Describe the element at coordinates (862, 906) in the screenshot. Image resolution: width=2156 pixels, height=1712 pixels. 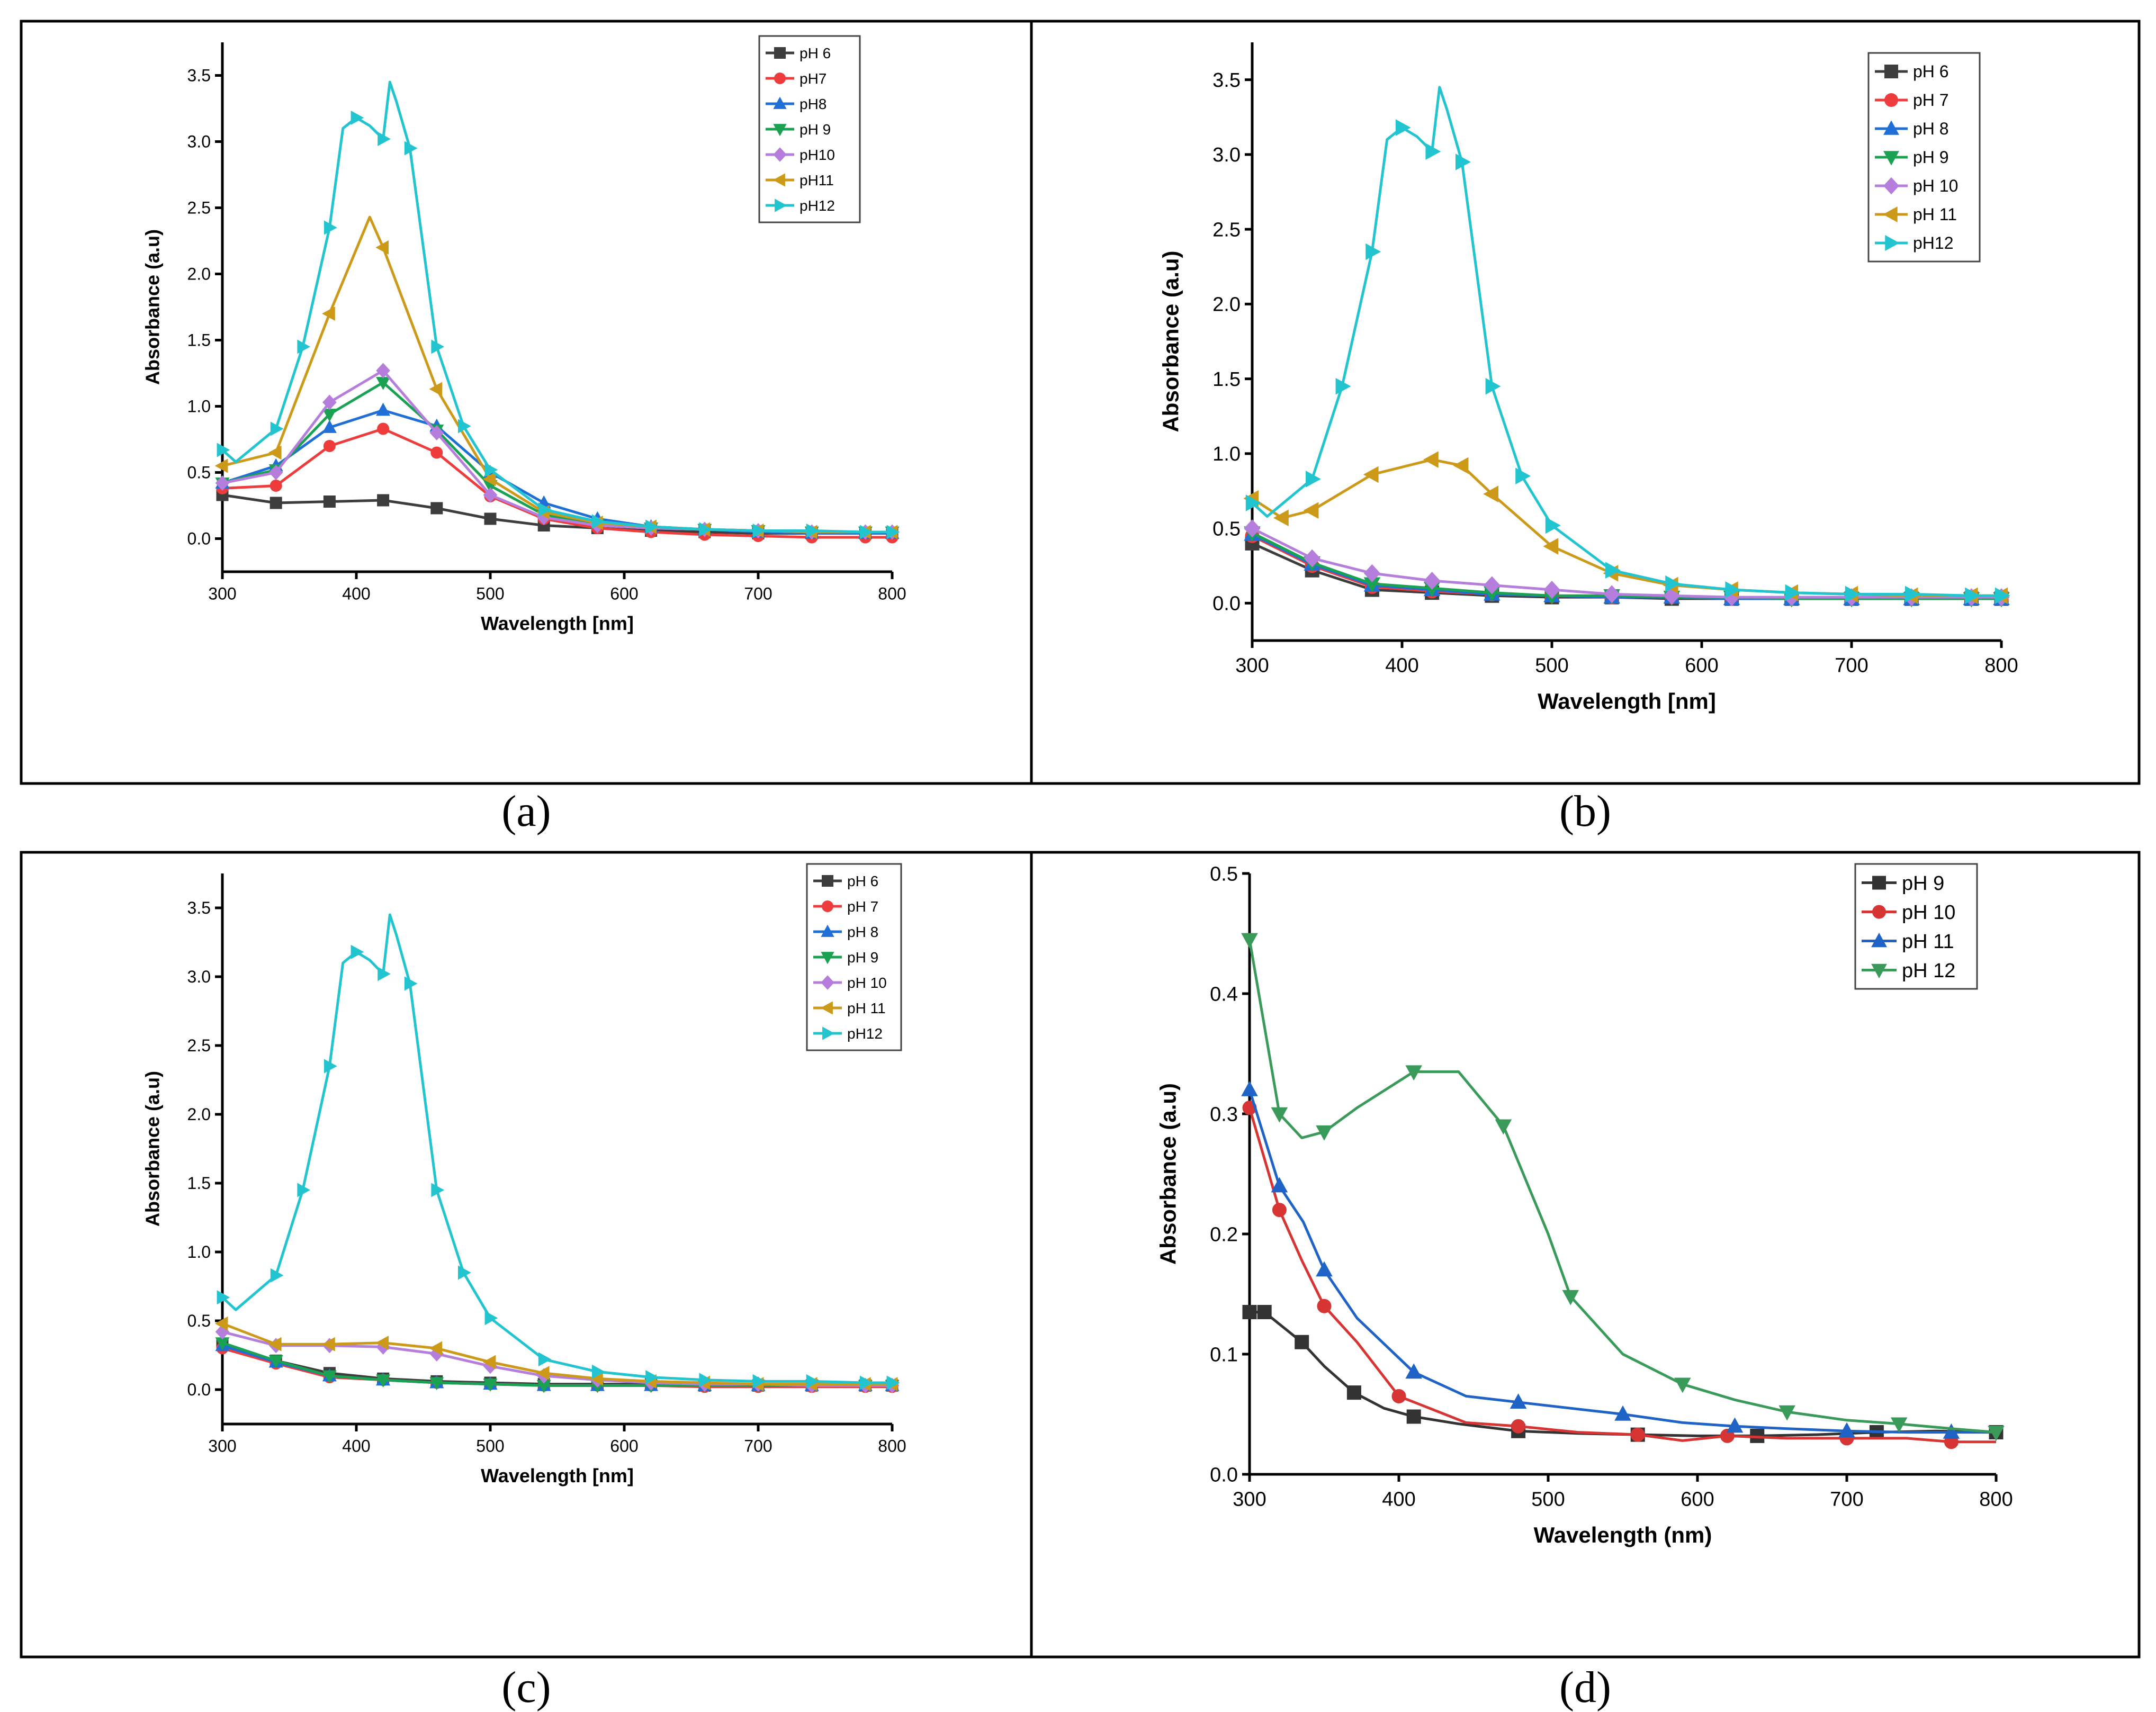
I see `legend-label-c-1: pH 7` at that location.